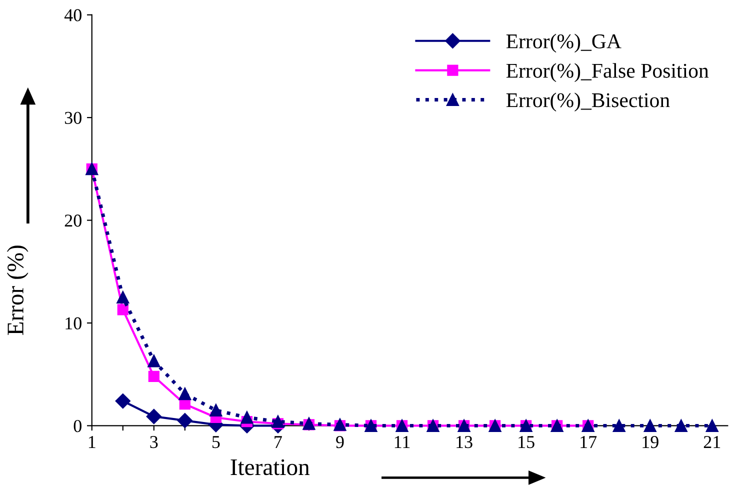  I want to click on y-tick-label: 0, so click(78, 426).